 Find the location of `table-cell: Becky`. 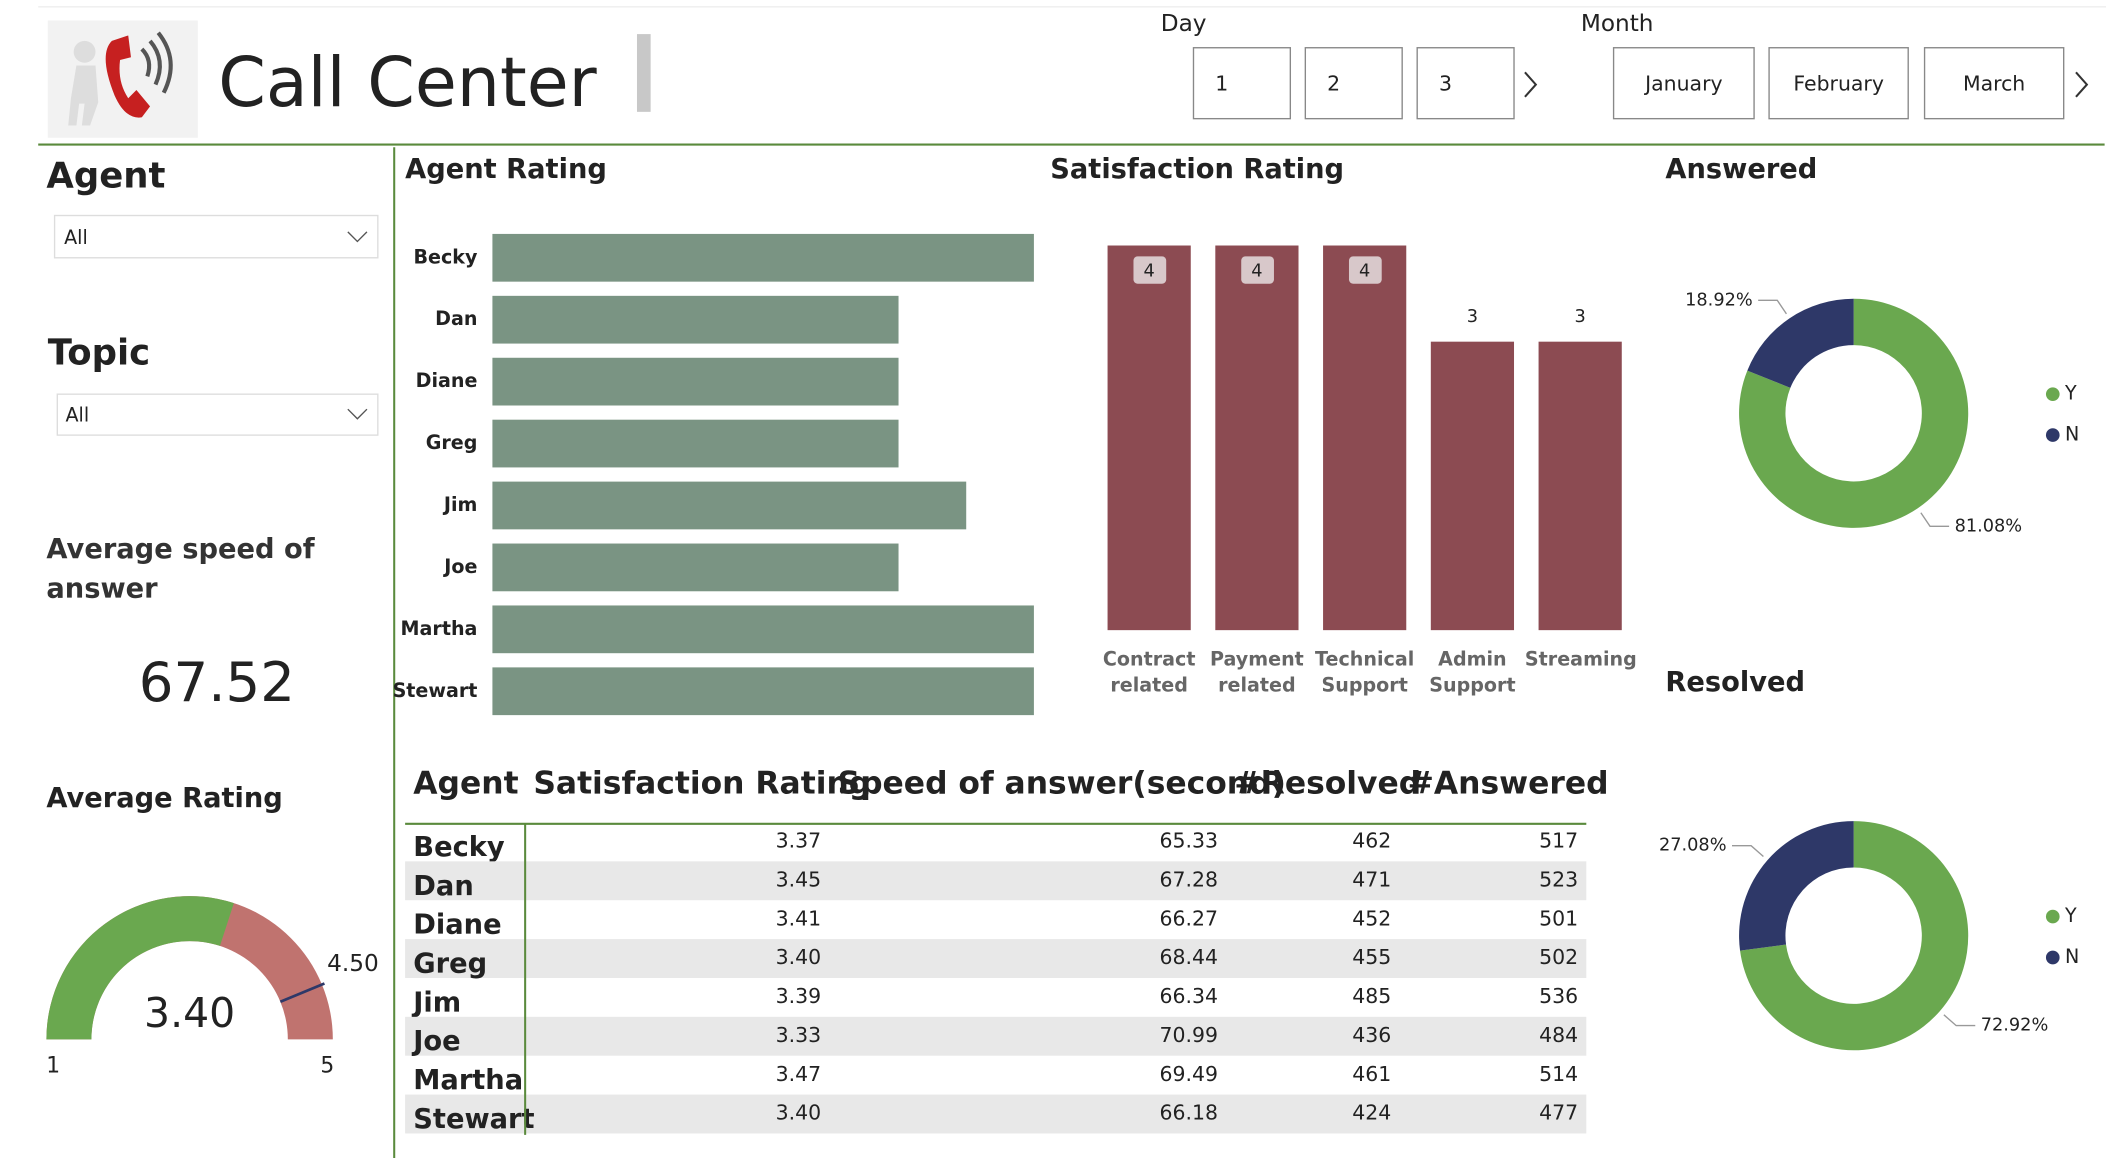

table-cell: Becky is located at coordinates (459, 847).